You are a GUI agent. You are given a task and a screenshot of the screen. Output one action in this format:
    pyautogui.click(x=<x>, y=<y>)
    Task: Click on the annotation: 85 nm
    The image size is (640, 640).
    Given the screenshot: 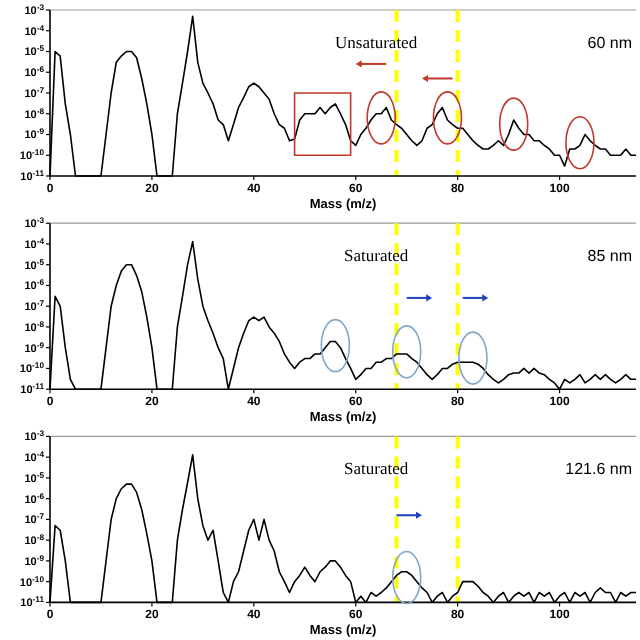 What is the action you would take?
    pyautogui.click(x=610, y=256)
    